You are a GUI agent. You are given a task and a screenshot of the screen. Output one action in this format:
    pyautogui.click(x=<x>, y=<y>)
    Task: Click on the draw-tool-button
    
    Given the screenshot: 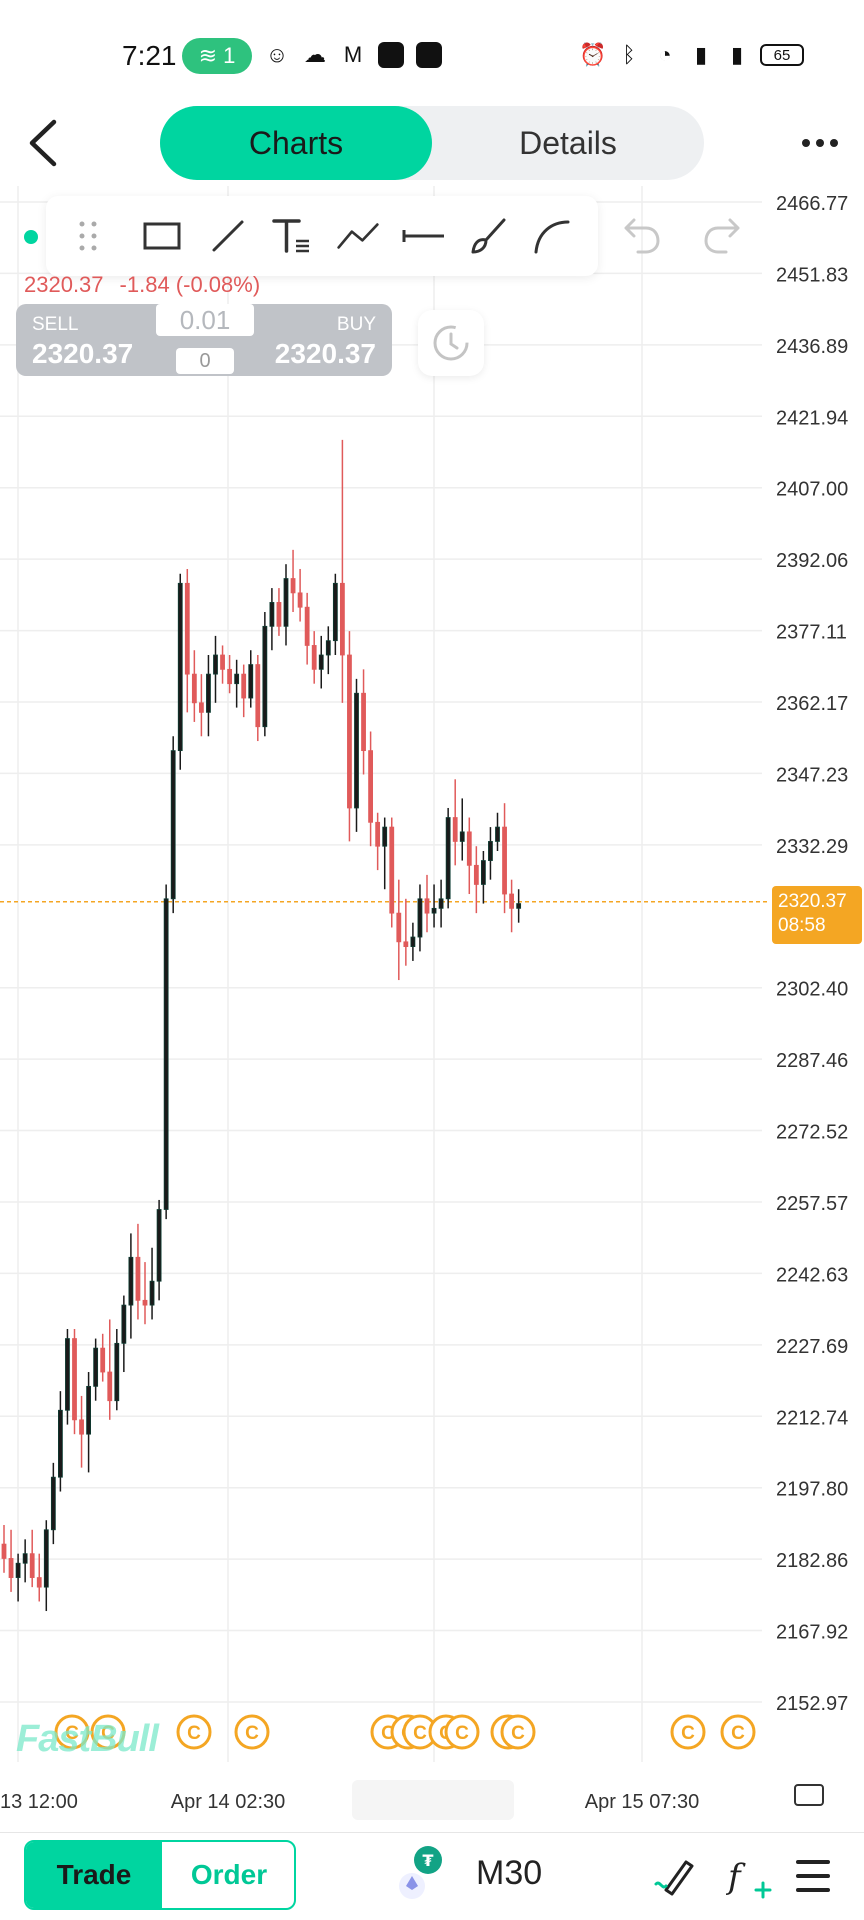 What is the action you would take?
    pyautogui.click(x=675, y=1877)
    